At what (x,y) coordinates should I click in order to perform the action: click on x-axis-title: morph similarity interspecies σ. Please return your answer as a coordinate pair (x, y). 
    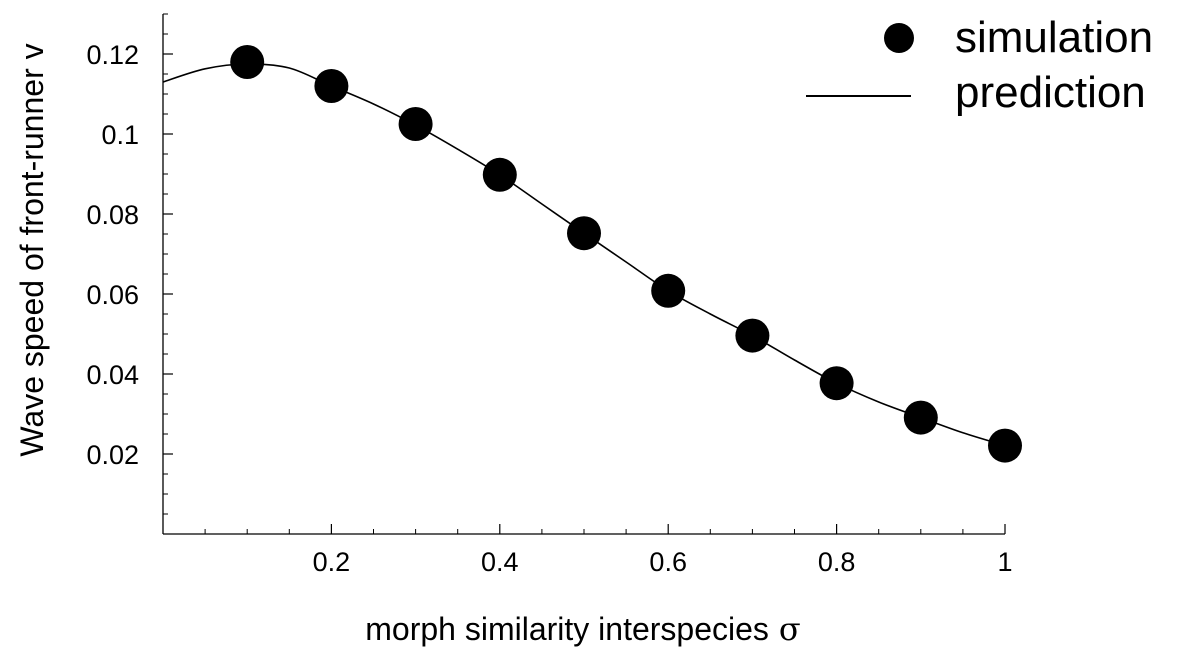
    Looking at the image, I should click on (583, 629).